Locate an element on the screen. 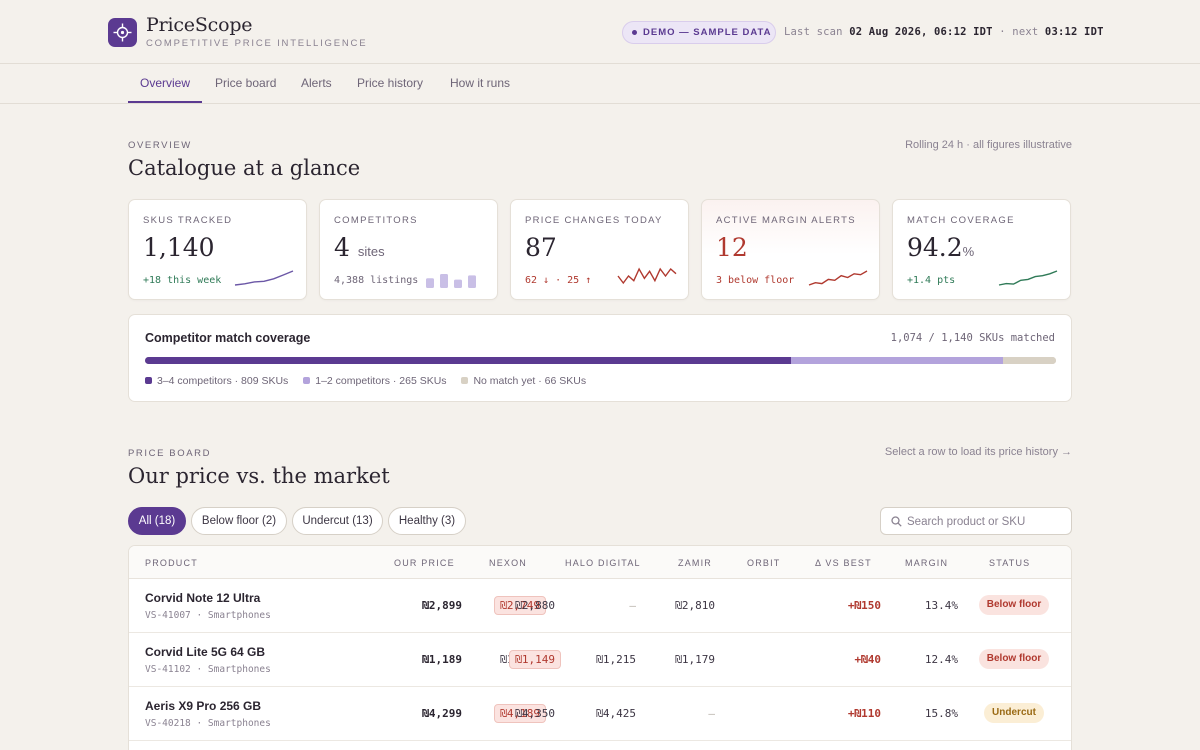  filter-below-floor: Below floor (2) is located at coordinates (239, 521).